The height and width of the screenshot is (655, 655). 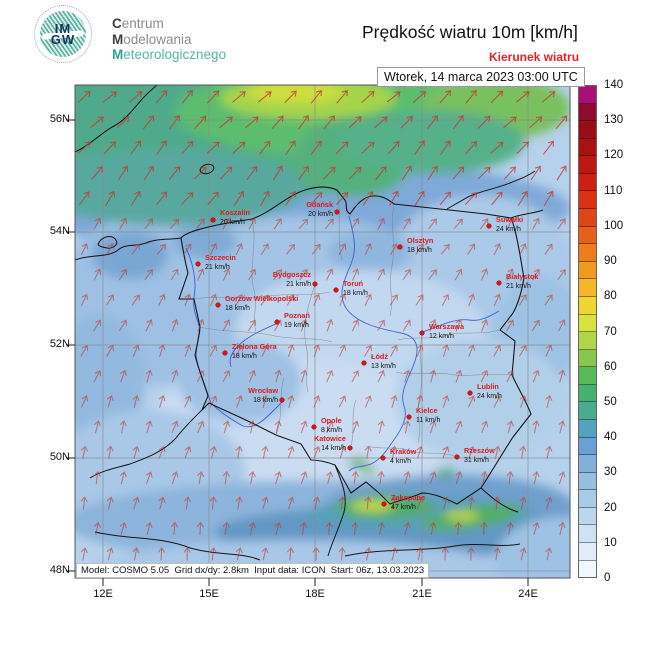 I want to click on lon-label: 21E, so click(x=422, y=594).